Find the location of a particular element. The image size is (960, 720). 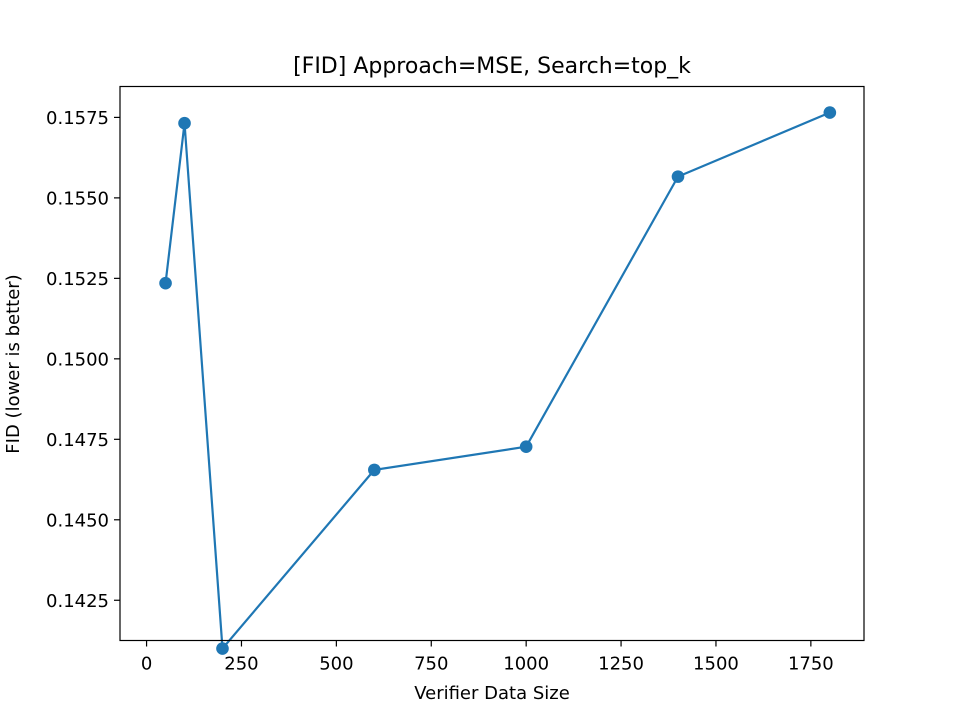

y-tick-label: 0.1550 is located at coordinates (77, 198).